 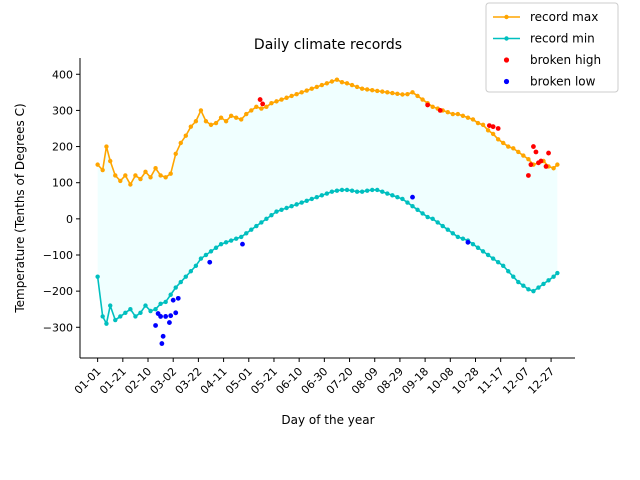 What do you see at coordinates (62, 183) in the screenshot?
I see `y-tick-label: 100` at bounding box center [62, 183].